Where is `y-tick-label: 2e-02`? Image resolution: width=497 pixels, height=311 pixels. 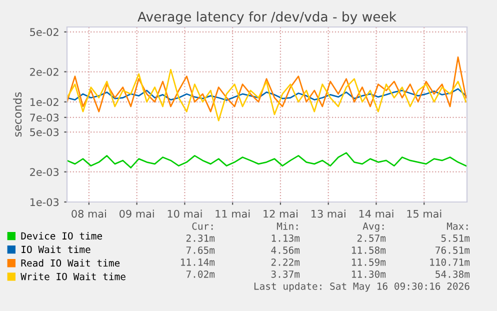
y-tick-label: 2e-02 is located at coordinates (44, 72).